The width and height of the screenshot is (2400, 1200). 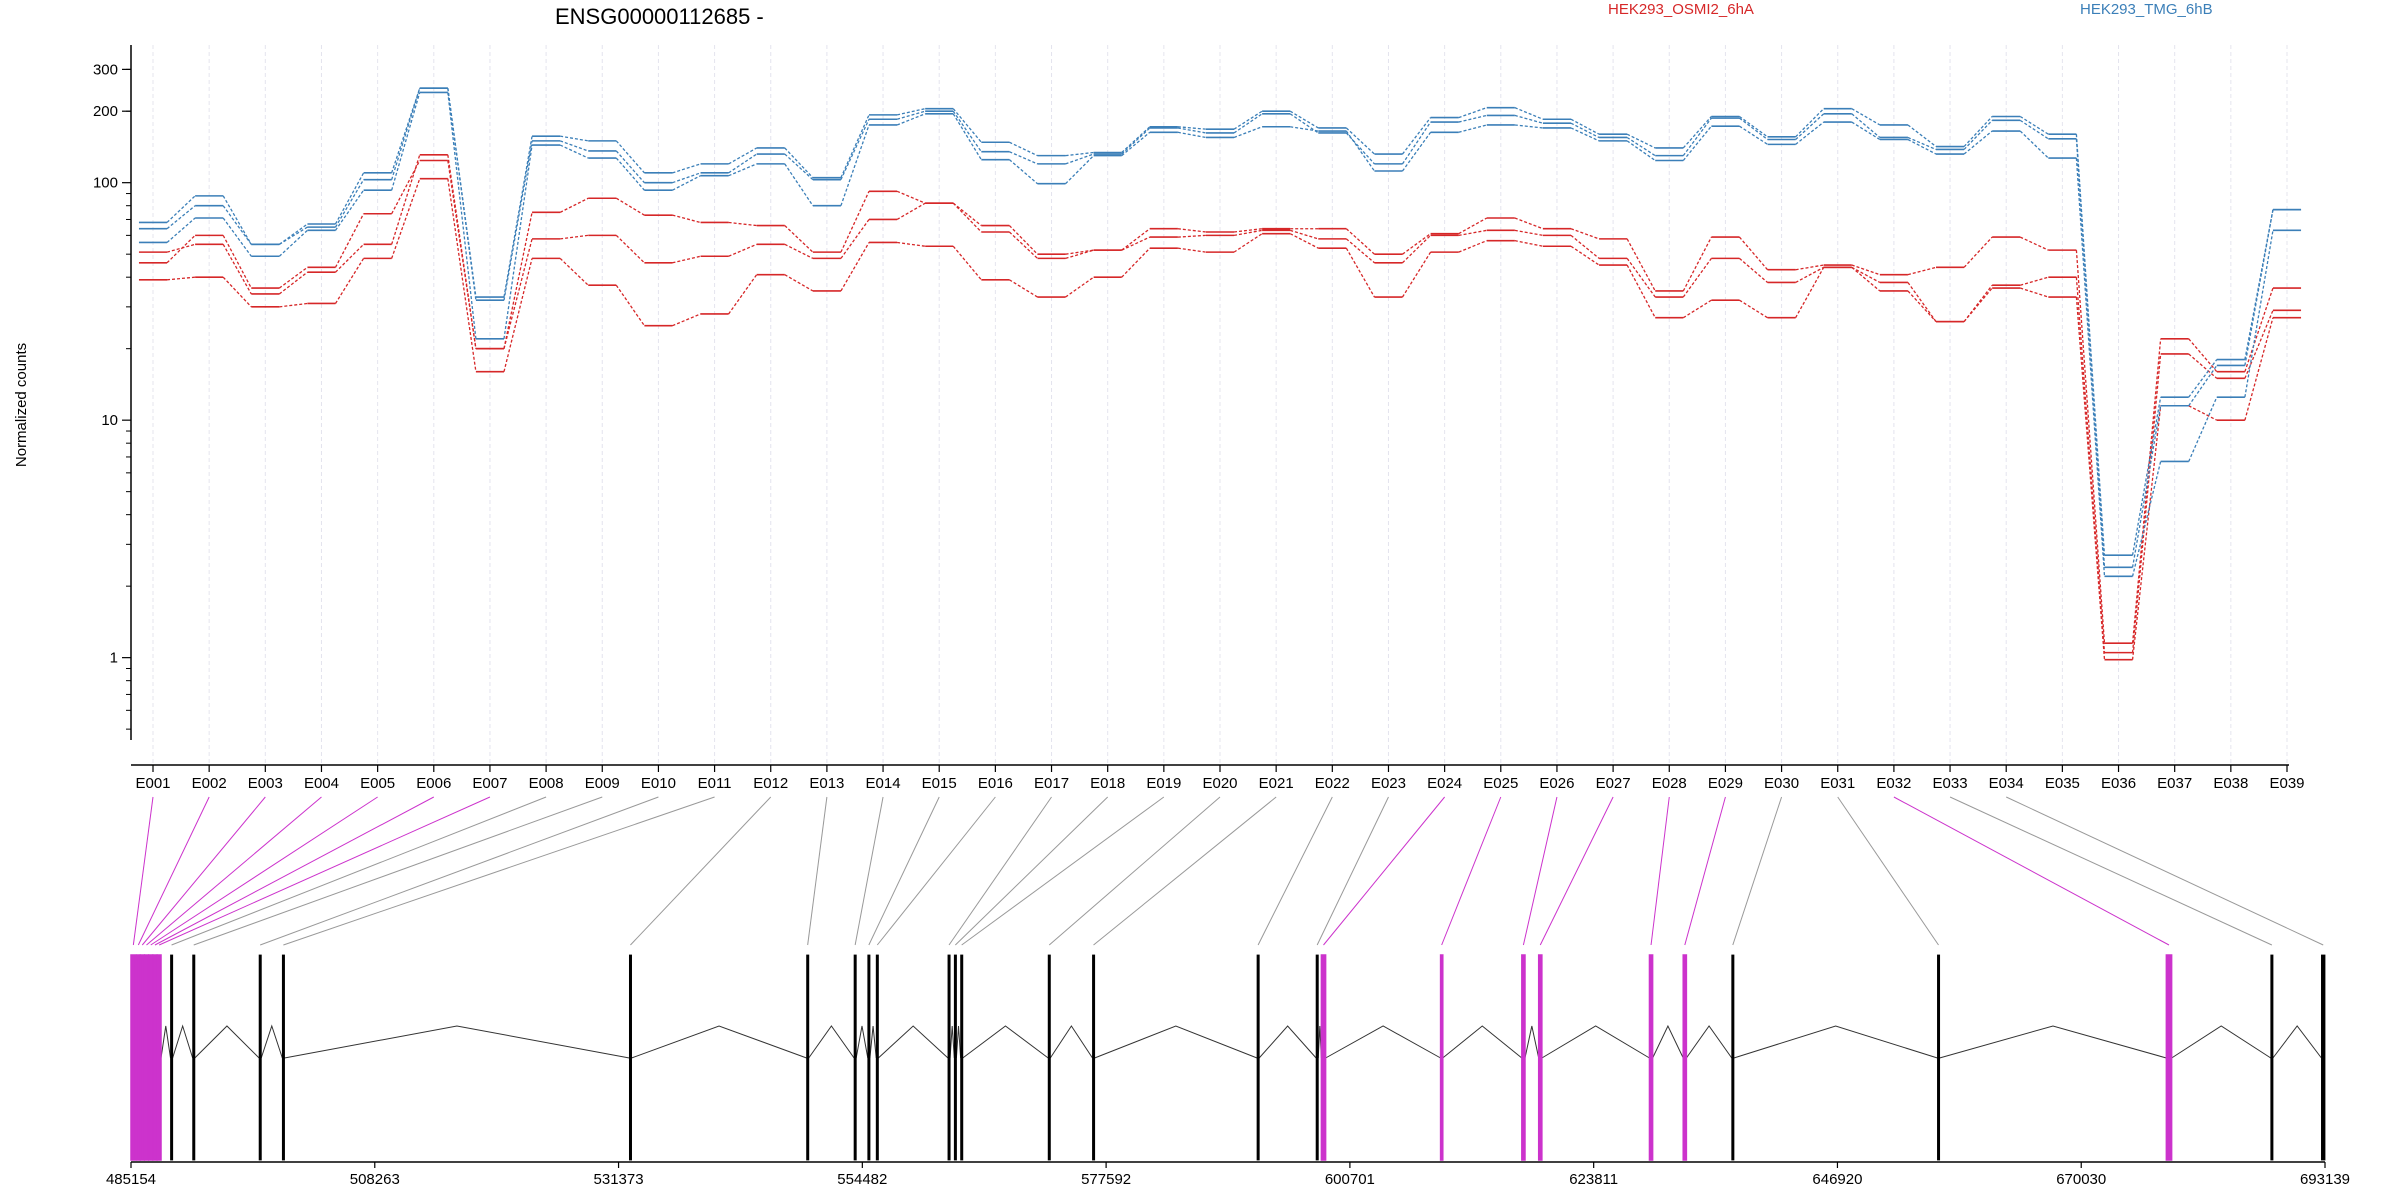 What do you see at coordinates (105, 183) in the screenshot?
I see `y-tick-label: 100` at bounding box center [105, 183].